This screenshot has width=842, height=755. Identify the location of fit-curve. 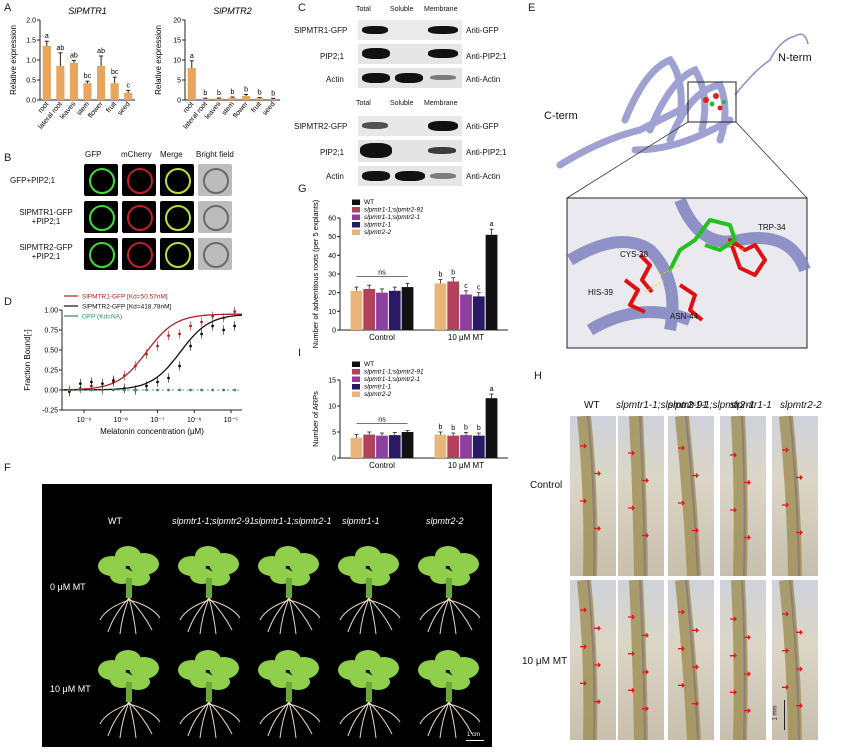
(152, 352).